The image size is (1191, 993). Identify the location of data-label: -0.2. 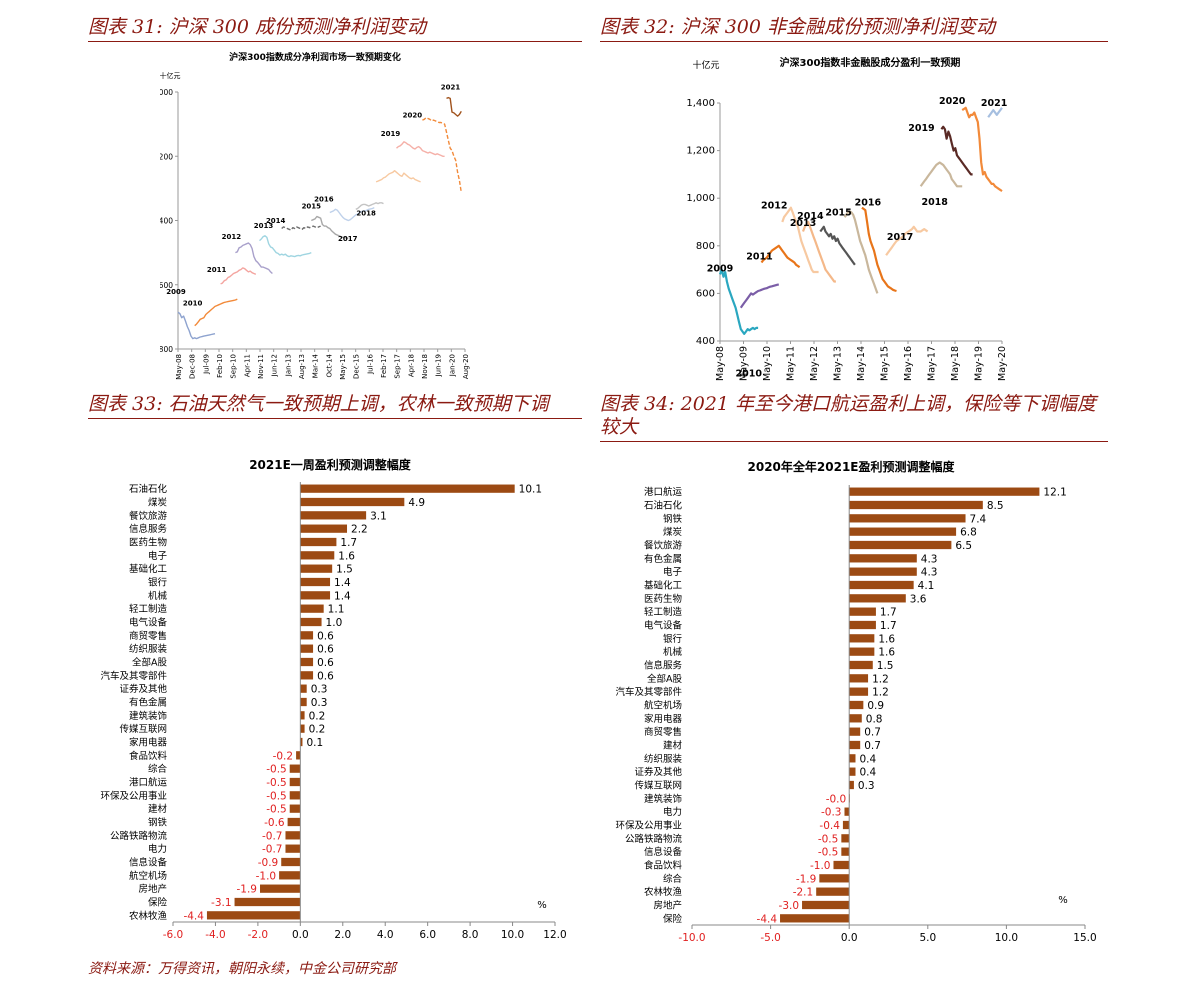
(283, 756).